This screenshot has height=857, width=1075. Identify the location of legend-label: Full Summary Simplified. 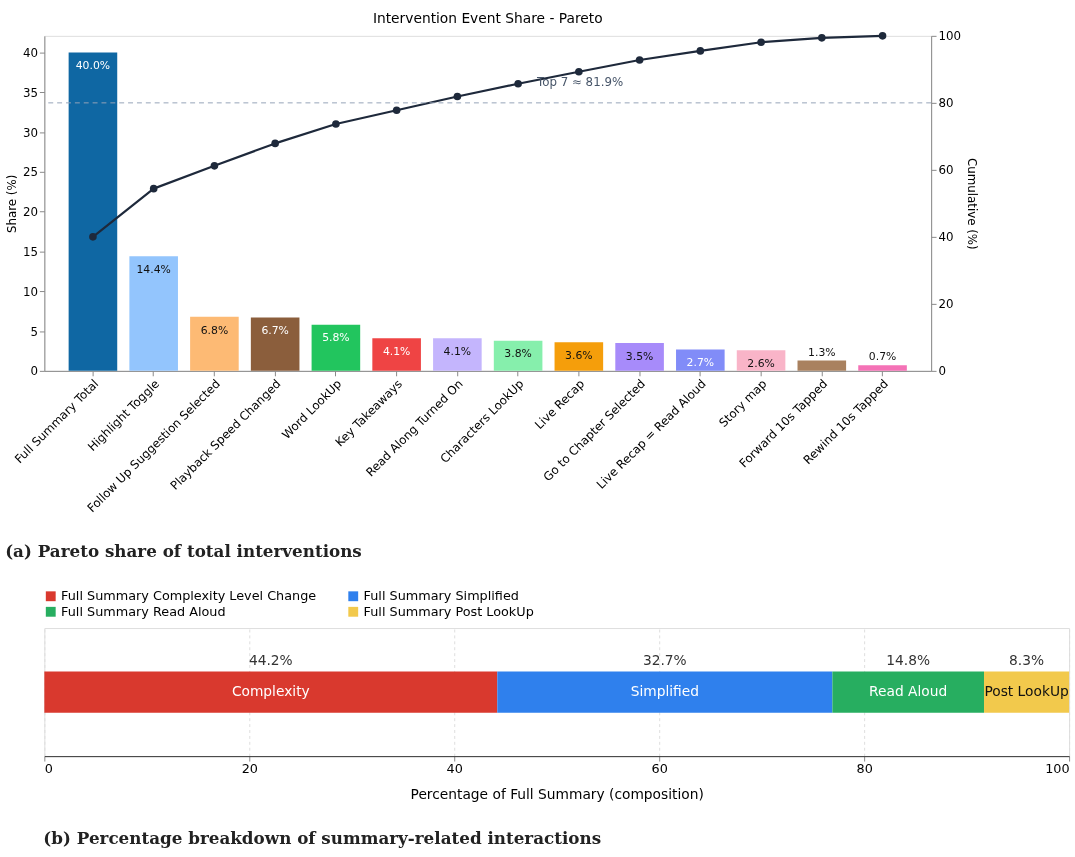
(441, 596).